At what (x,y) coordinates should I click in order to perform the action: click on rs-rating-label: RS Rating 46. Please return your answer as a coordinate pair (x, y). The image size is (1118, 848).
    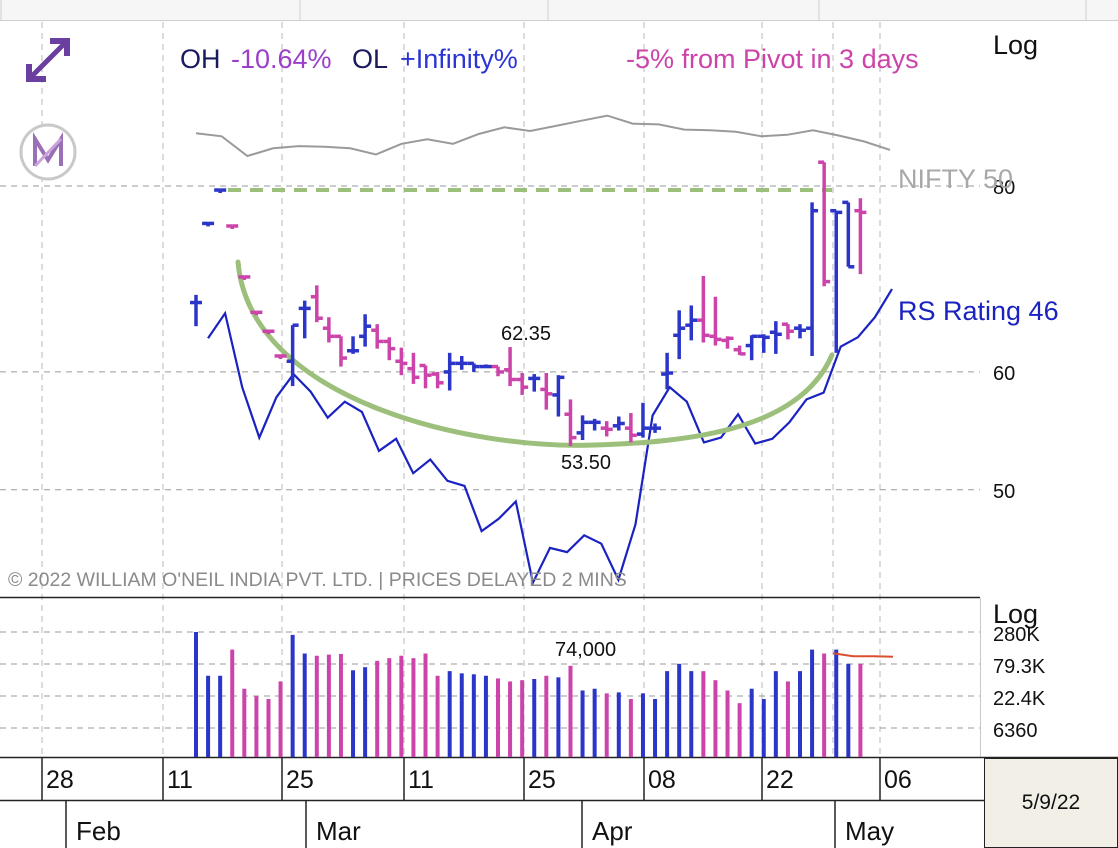
    Looking at the image, I should click on (978, 311).